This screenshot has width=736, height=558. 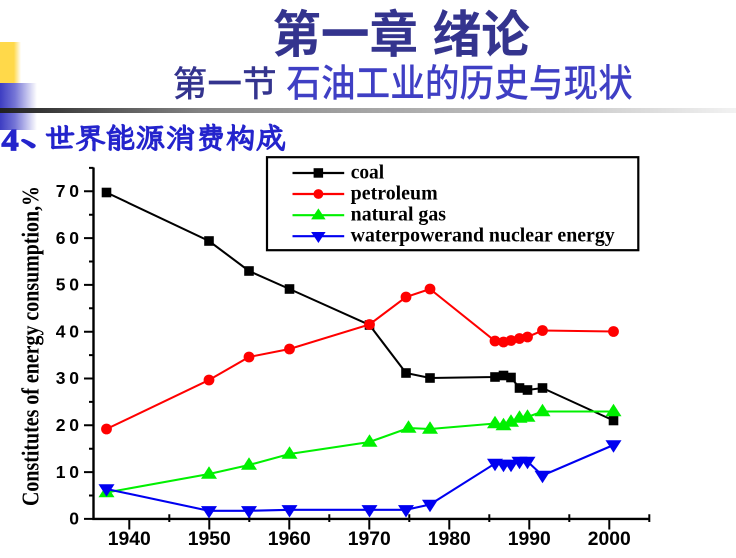 What do you see at coordinates (129, 539) in the screenshot?
I see `svg-text: 1940` at bounding box center [129, 539].